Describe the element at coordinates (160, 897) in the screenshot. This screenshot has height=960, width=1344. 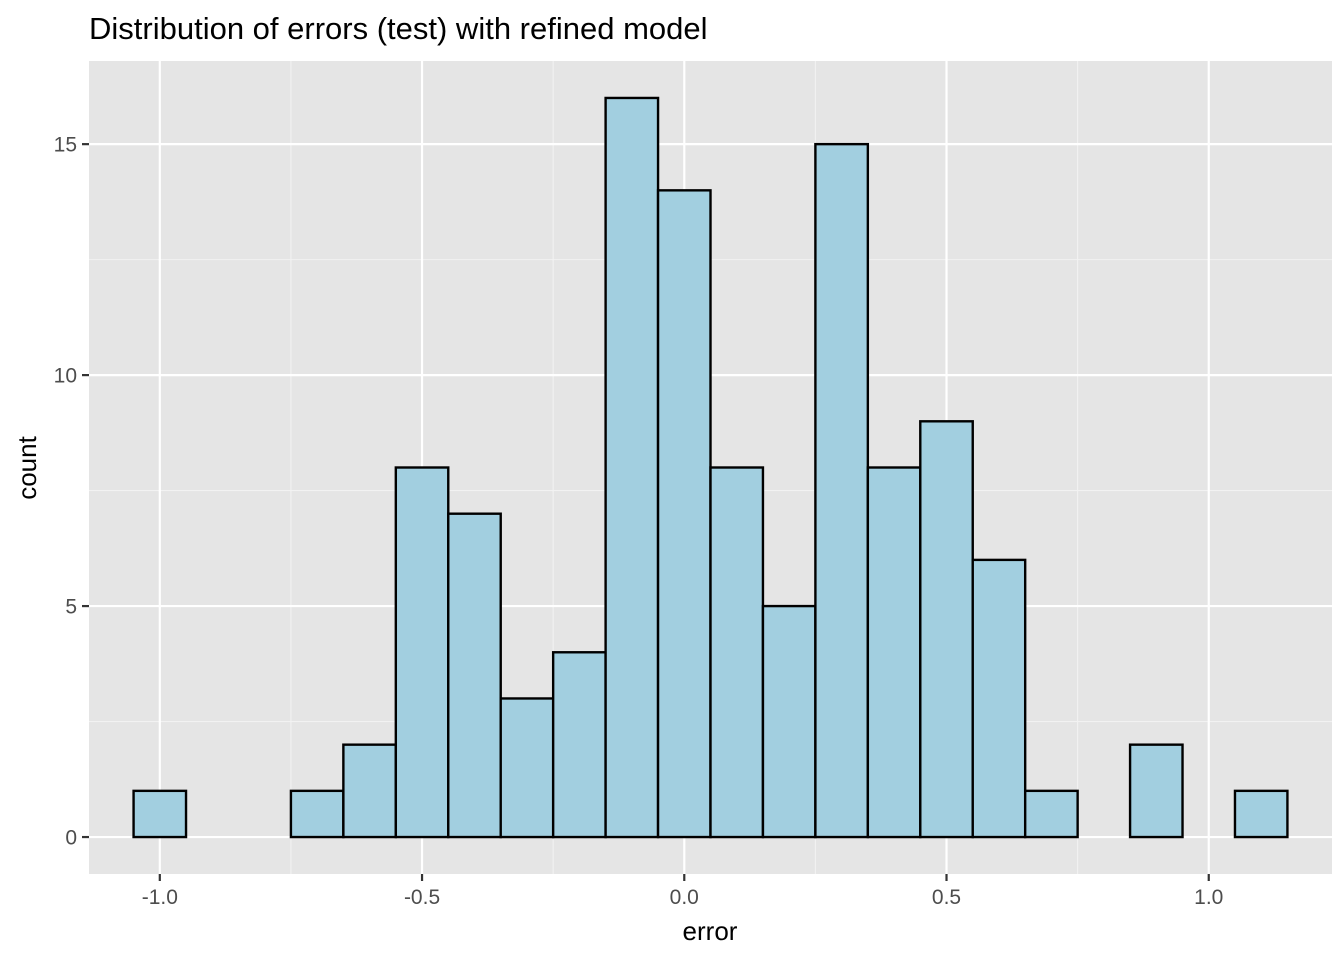
I see `x-tick-label: -1.0` at that location.